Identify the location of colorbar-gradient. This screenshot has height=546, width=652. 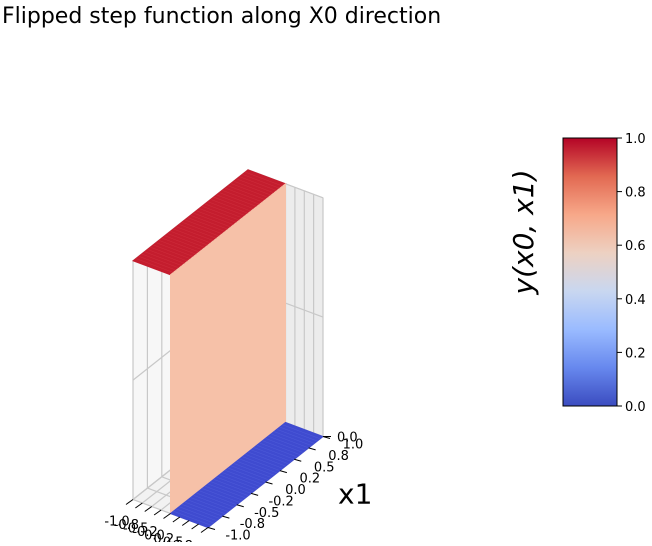
(590, 272).